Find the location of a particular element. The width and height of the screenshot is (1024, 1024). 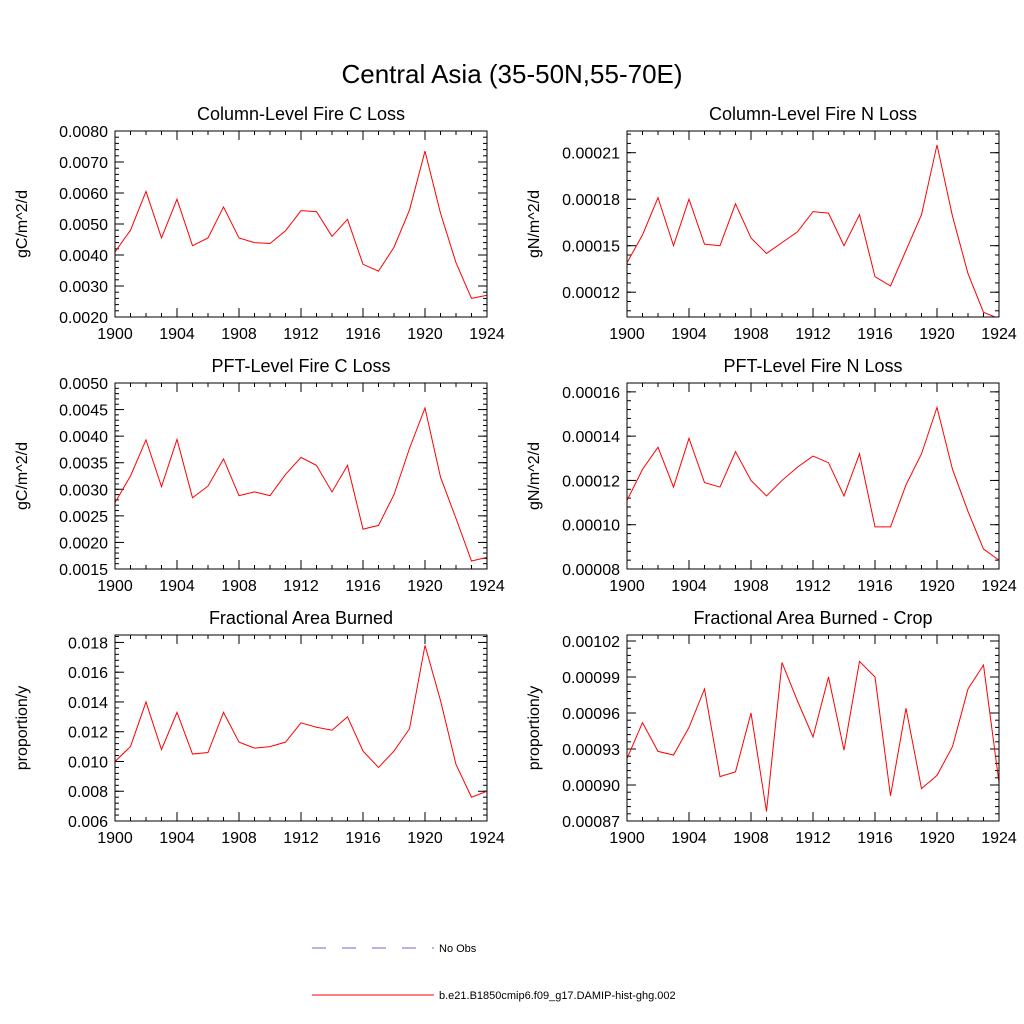

legend-label-no-obs: No Obs is located at coordinates (458, 949).